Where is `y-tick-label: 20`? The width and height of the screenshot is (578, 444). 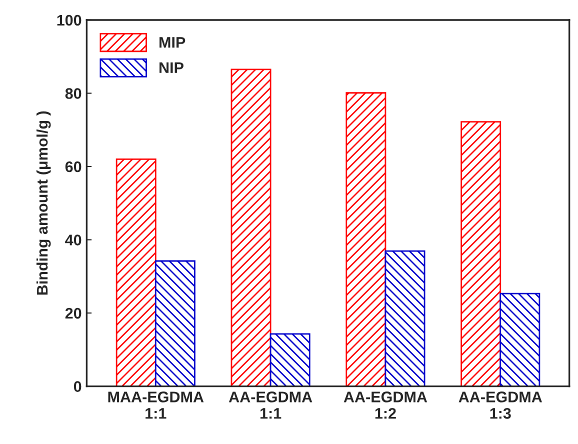 y-tick-label: 20 is located at coordinates (73, 313).